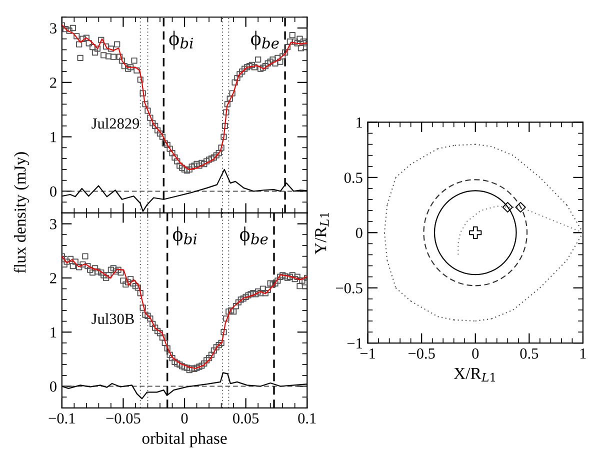  Describe the element at coordinates (307, 418) in the screenshot. I see `x-tick-label: 0.1` at that location.